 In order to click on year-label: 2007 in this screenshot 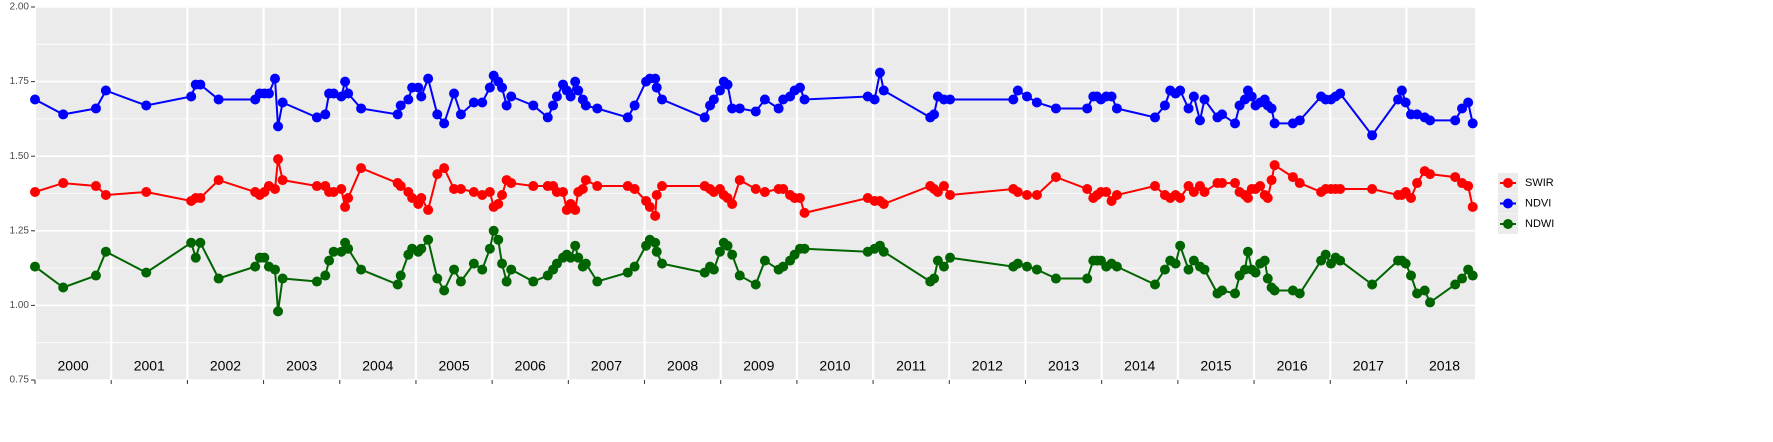, I will do `click(606, 366)`.